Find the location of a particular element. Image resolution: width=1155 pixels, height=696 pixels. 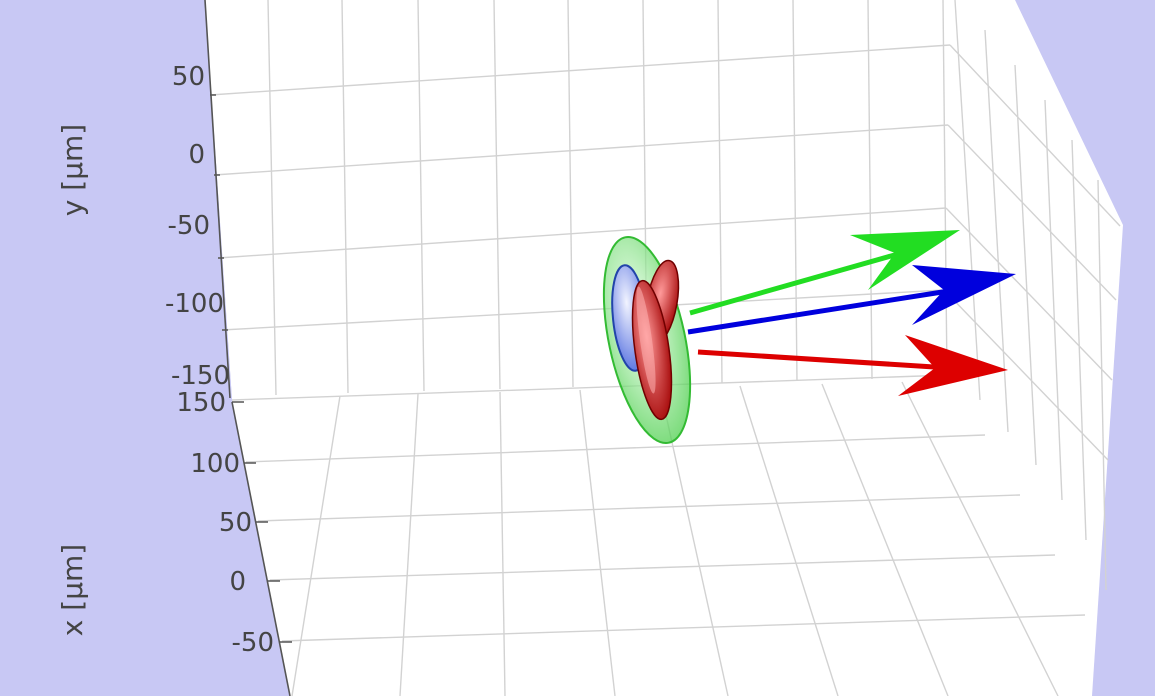

vector-blue-shaft is located at coordinates (821, 311).